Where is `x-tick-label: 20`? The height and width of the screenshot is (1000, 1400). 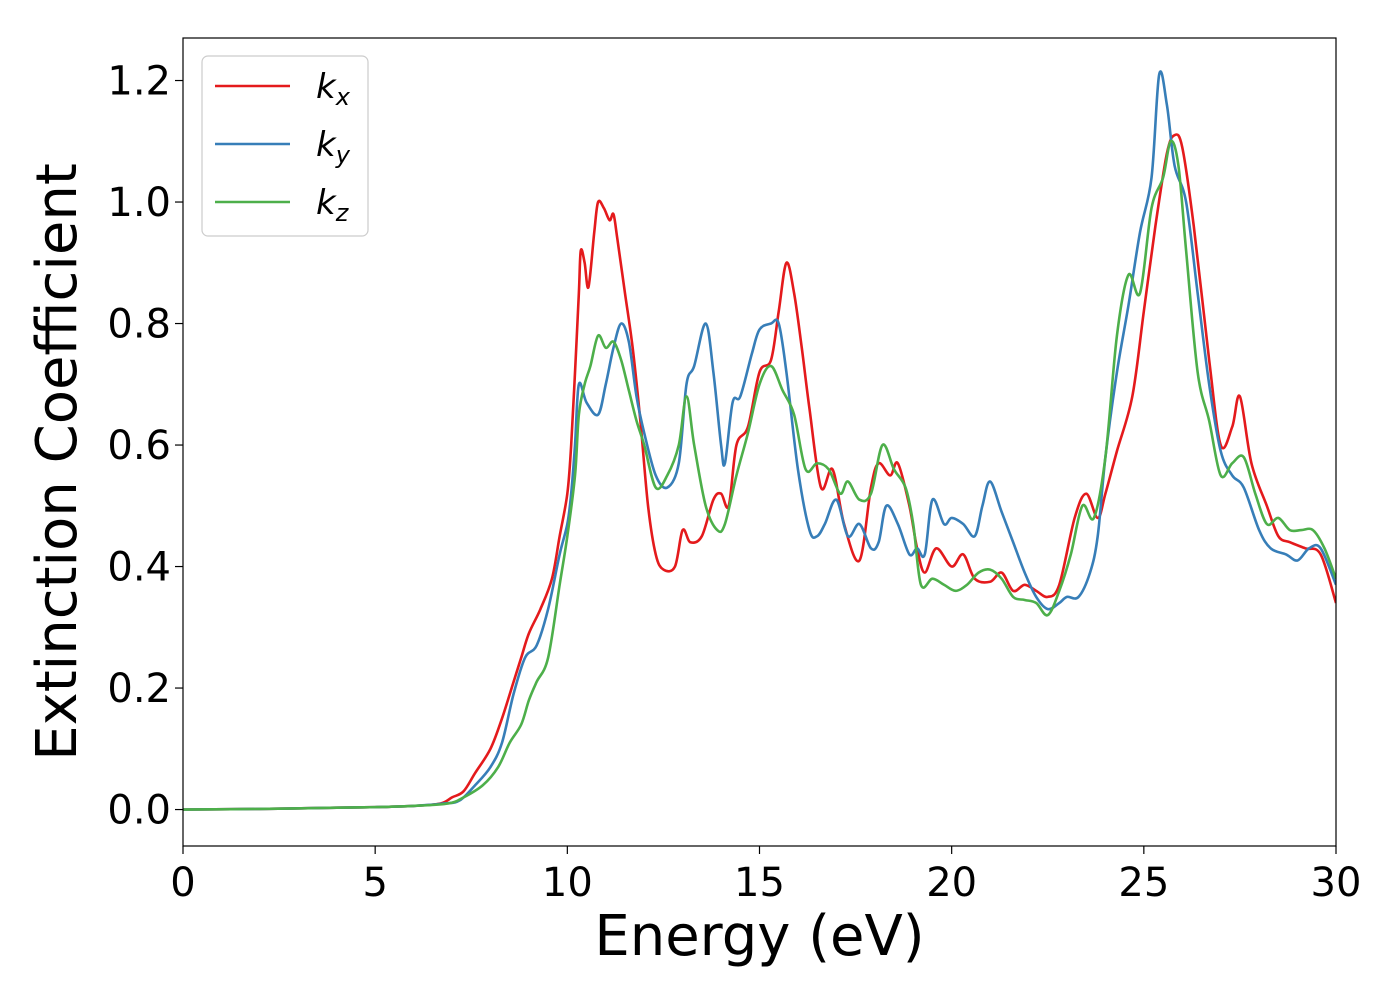
x-tick-label: 20 is located at coordinates (951, 883).